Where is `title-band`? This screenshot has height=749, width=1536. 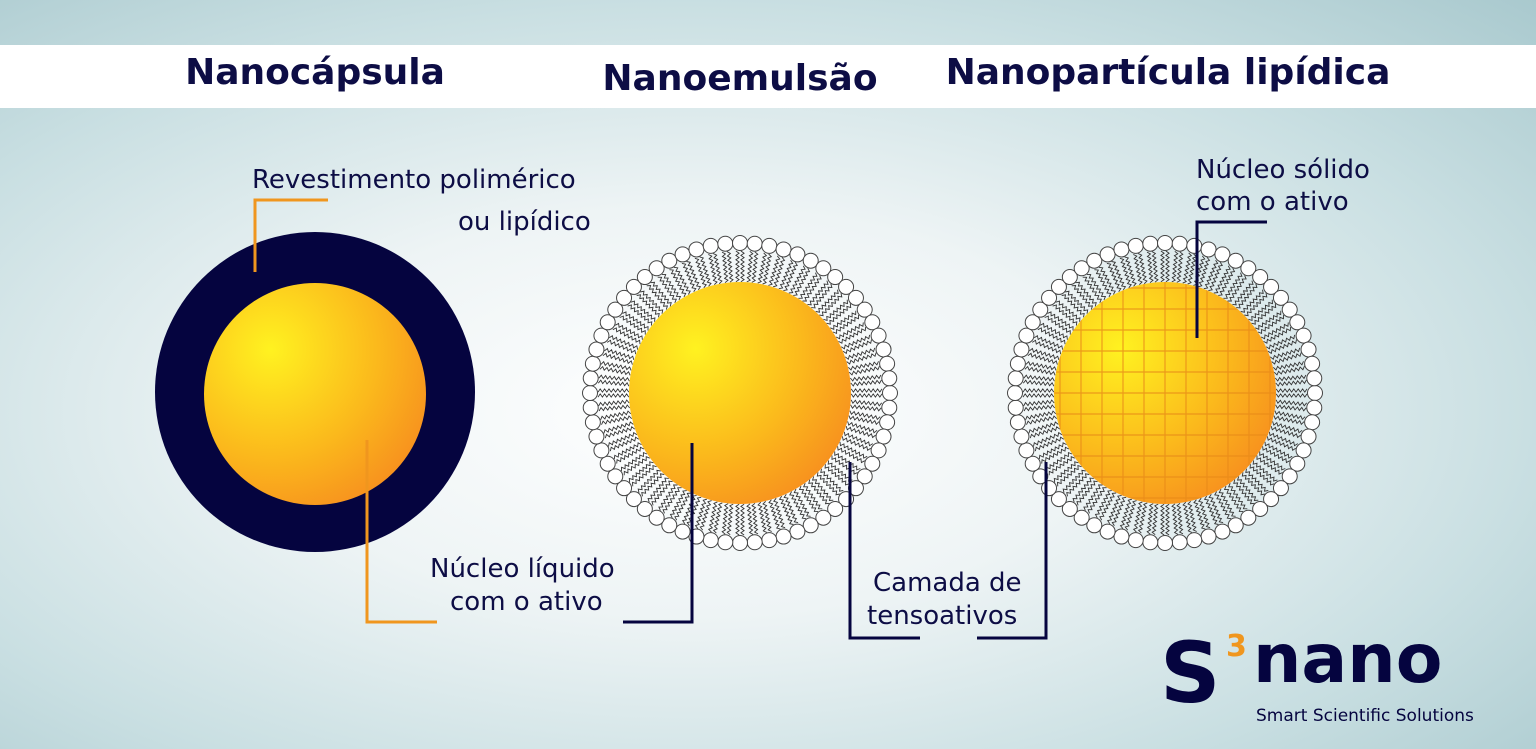
title-band is located at coordinates (768, 76).